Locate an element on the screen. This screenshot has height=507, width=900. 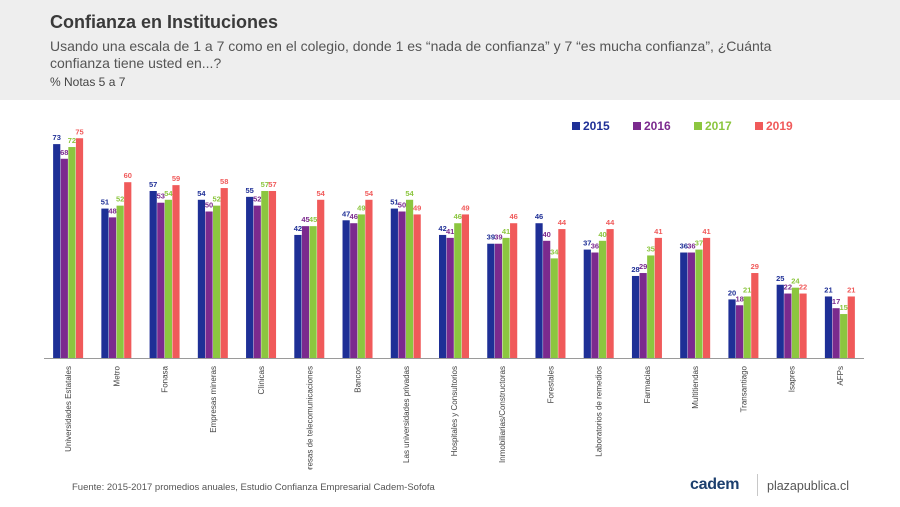
data-label-2016: 22 is located at coordinates (788, 287).